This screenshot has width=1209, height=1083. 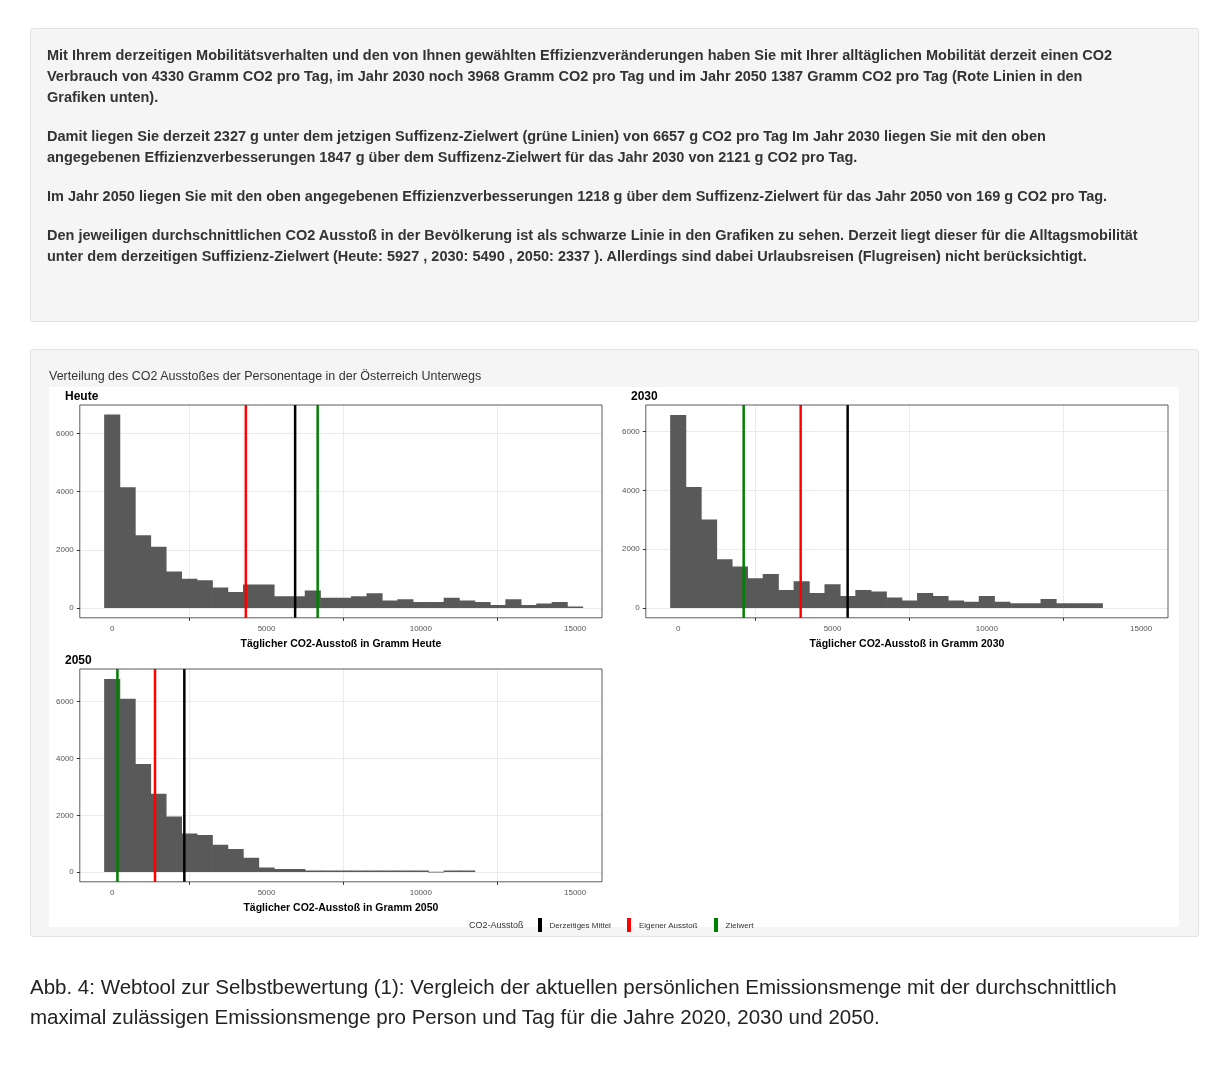 I want to click on x-axis-title: Täglicher CO2-Ausstoß in Gramm 2030, so click(x=907, y=642).